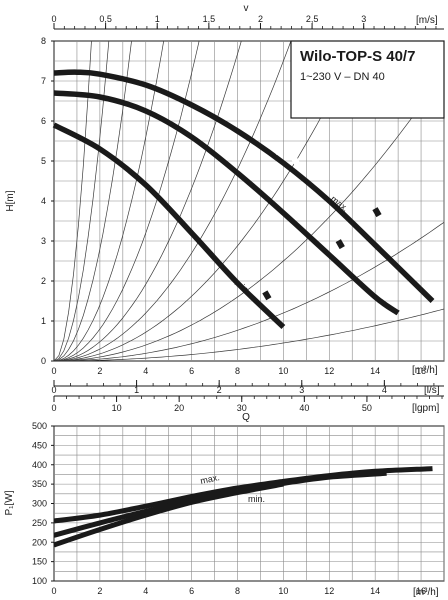 This screenshot has height=600, width=448. Describe the element at coordinates (53, 591) in the screenshot. I see `power-x-tick-label: 0` at that location.